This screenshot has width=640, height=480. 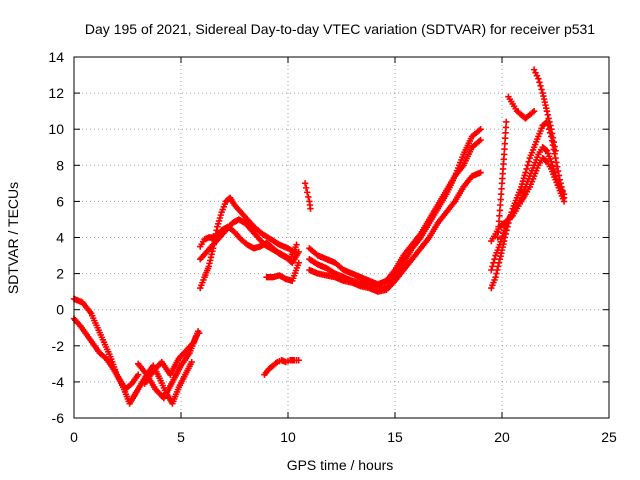 What do you see at coordinates (58, 382) in the screenshot?
I see `y-tick-label: -4` at bounding box center [58, 382].